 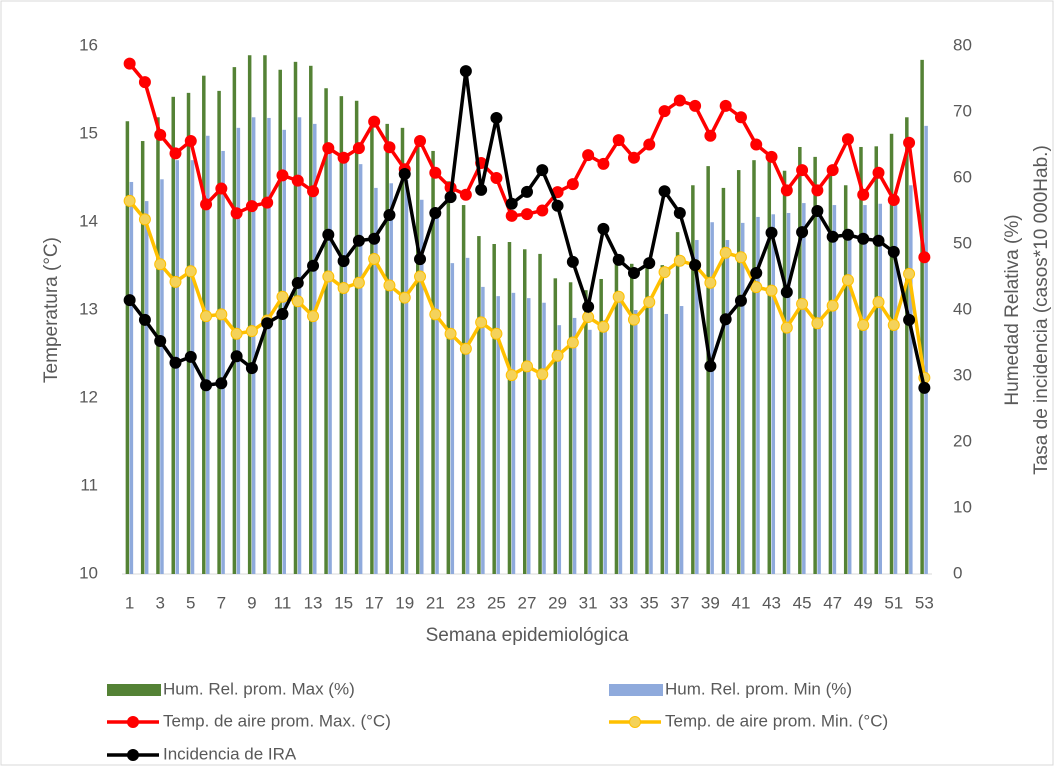 I want to click on x-tick-label: 23, so click(x=465, y=602).